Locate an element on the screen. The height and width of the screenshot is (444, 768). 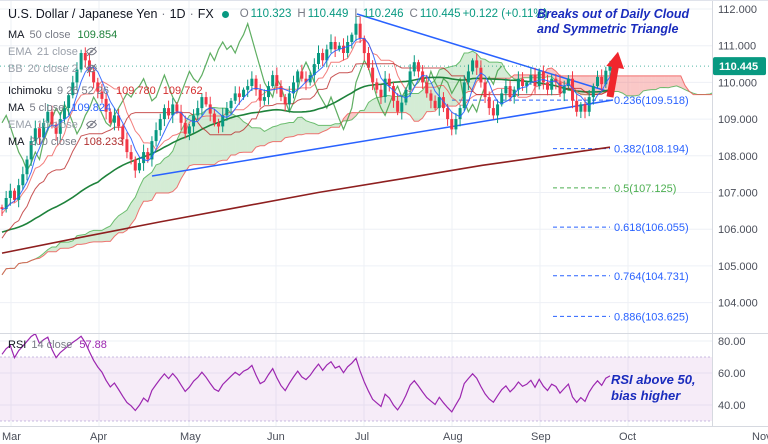
indicator-row-ema10: EMA 10 close is located at coordinates (277, 124).